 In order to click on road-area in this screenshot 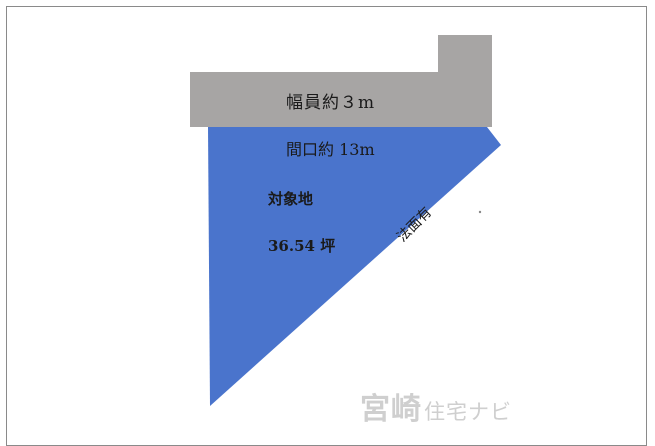, I will do `click(341, 81)`.